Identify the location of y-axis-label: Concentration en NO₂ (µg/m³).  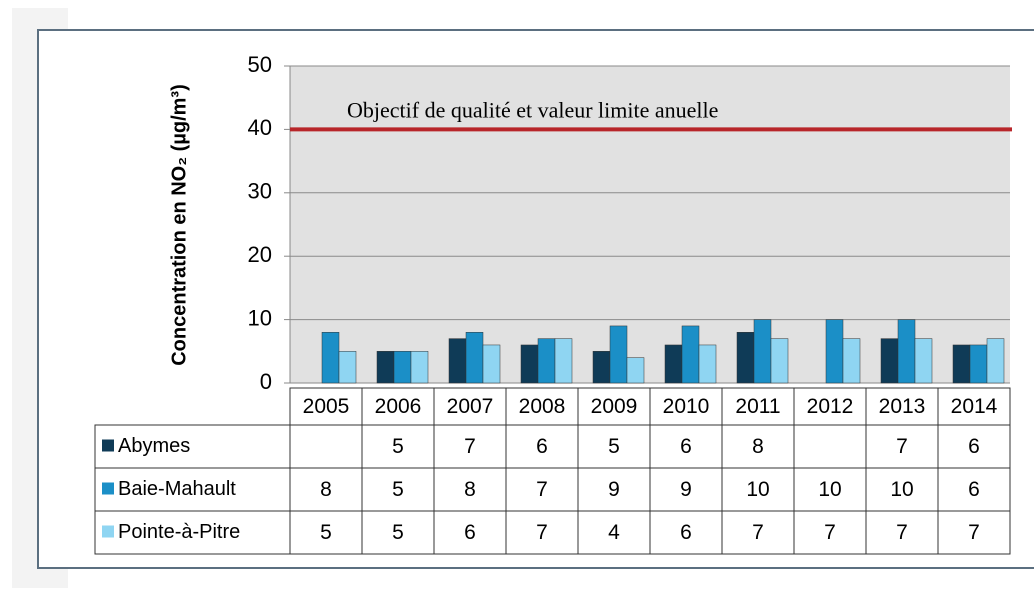
(179, 225).